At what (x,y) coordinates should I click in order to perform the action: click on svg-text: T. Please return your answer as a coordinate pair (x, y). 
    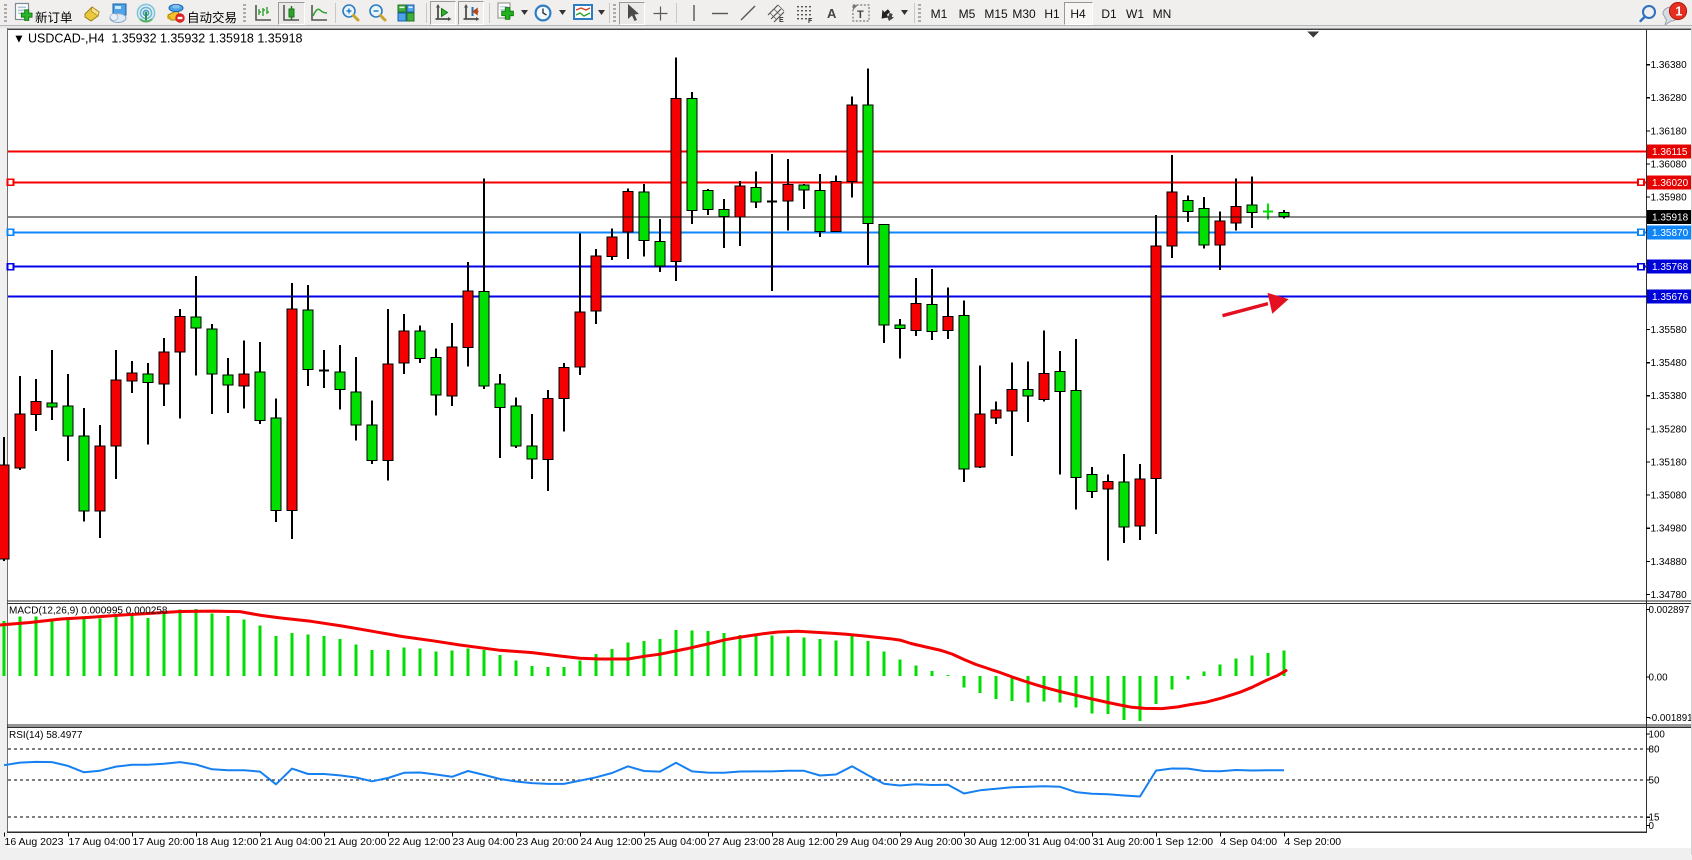
    Looking at the image, I should click on (860, 15).